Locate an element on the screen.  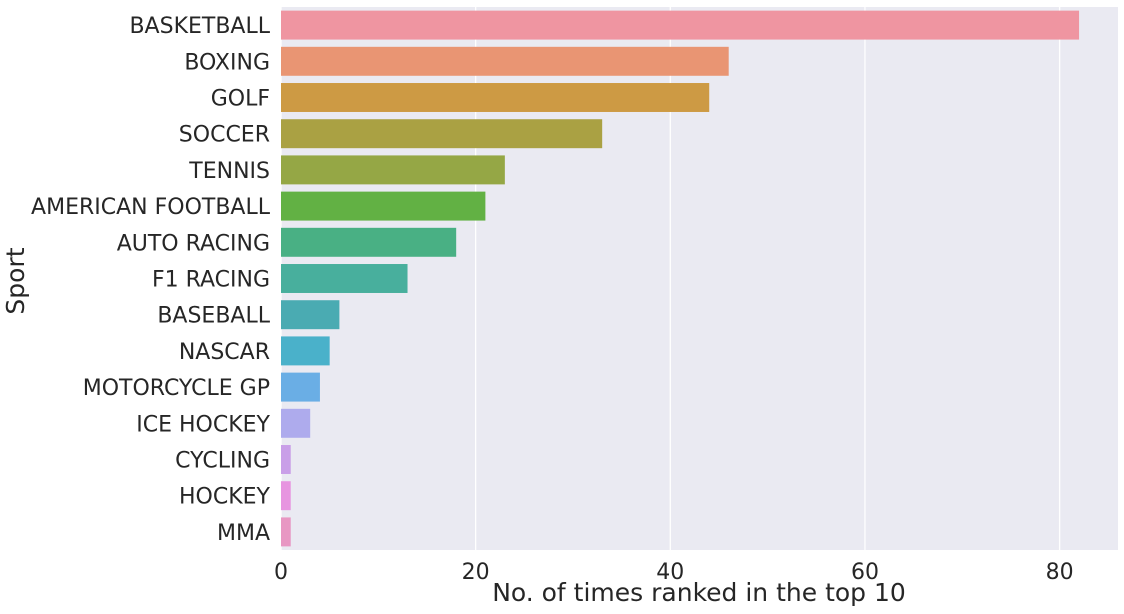
y-tick-label: NASCAR is located at coordinates (224, 352).